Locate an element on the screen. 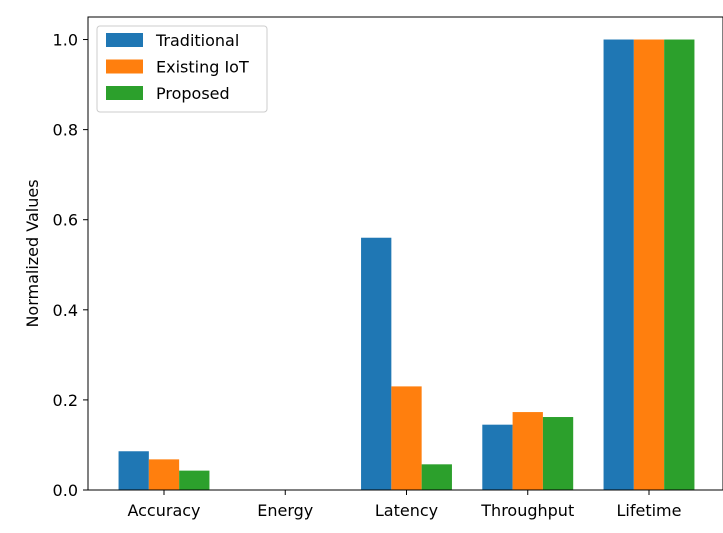 The height and width of the screenshot is (533, 723). y-tick-label: 0.8 is located at coordinates (65, 130).